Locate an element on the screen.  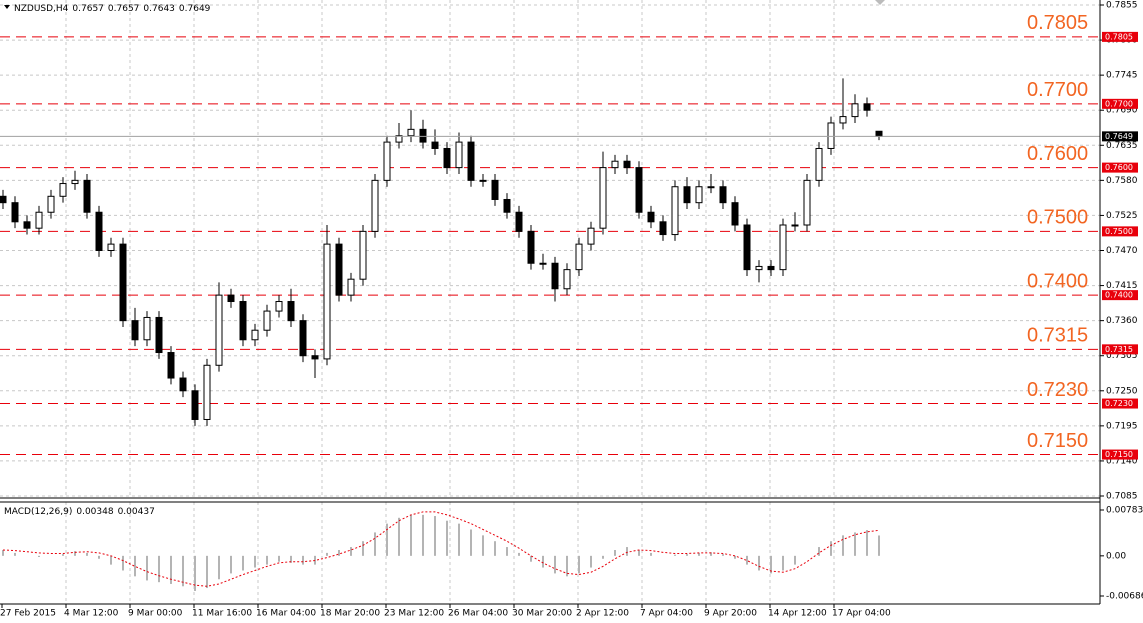
indicator-header: MACD(12,26,9) 0.00348 0.00437 is located at coordinates (79, 512).